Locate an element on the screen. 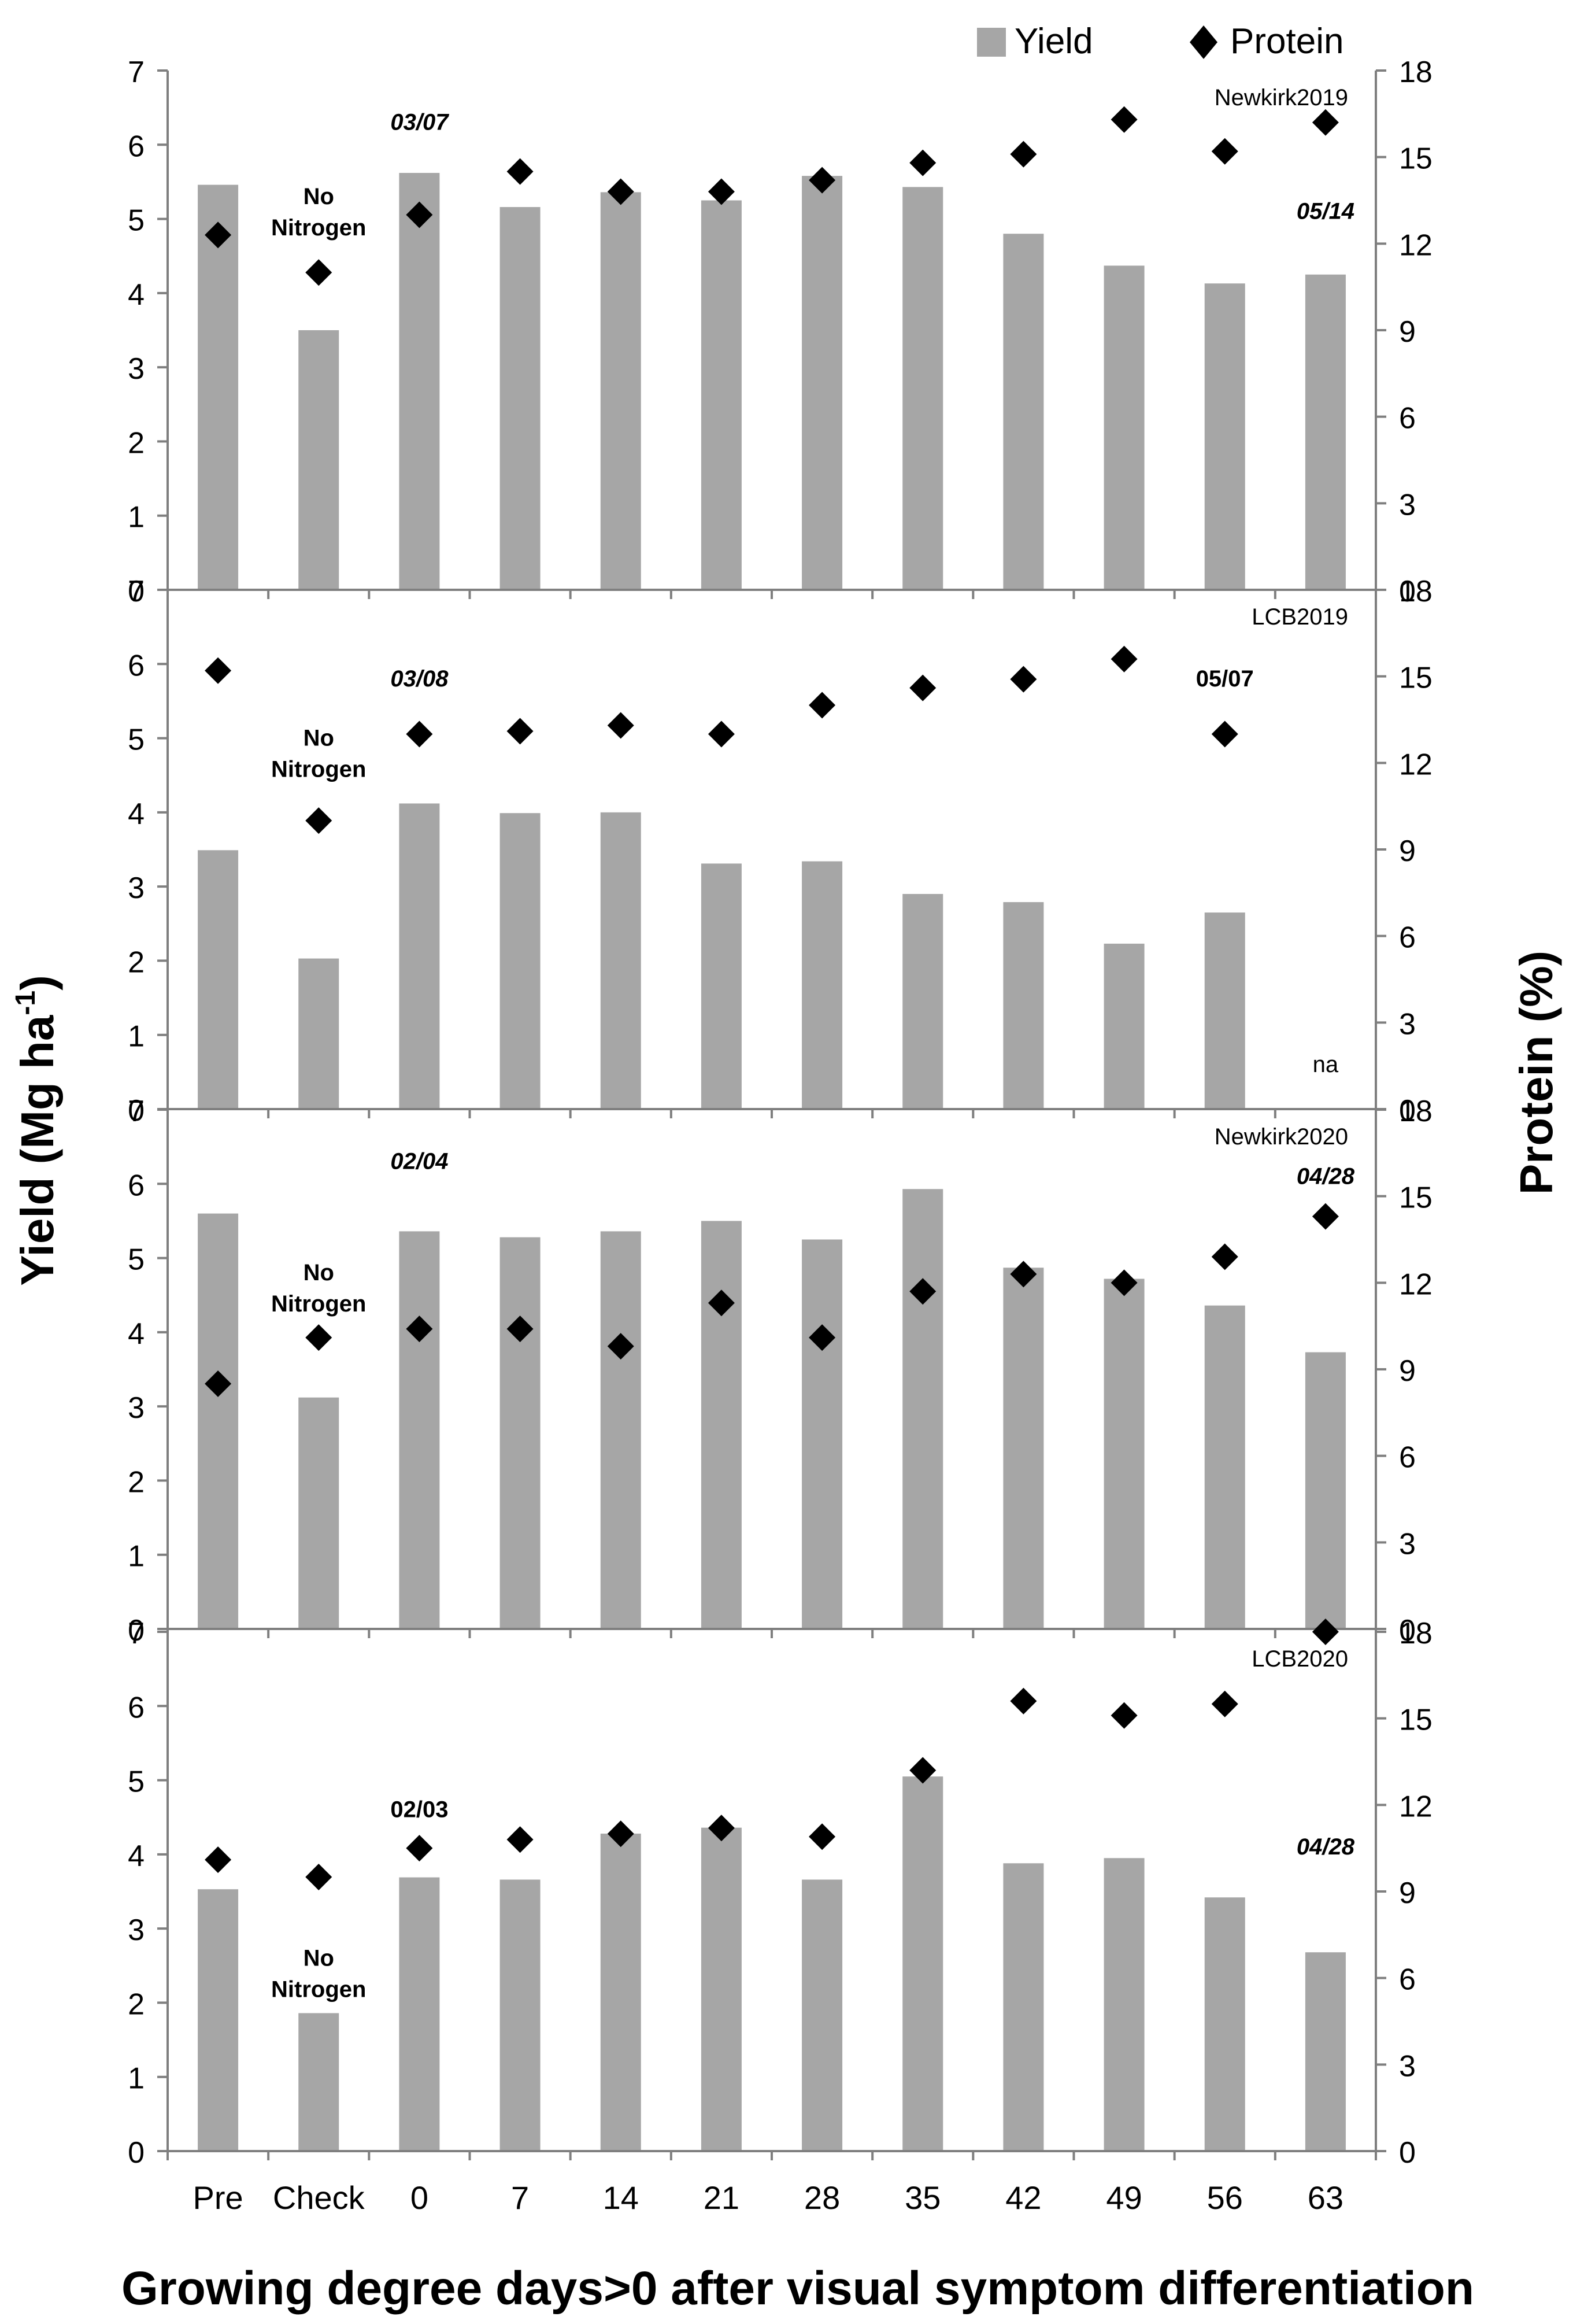  x-tick-label-42: 42 is located at coordinates (1023, 2197).